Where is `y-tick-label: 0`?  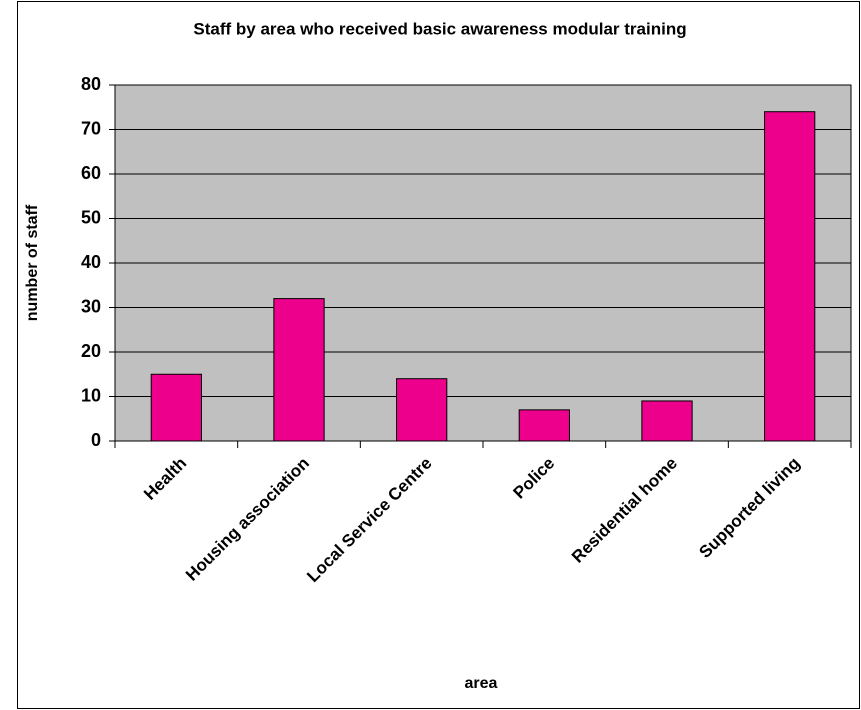
y-tick-label: 0 is located at coordinates (96, 440).